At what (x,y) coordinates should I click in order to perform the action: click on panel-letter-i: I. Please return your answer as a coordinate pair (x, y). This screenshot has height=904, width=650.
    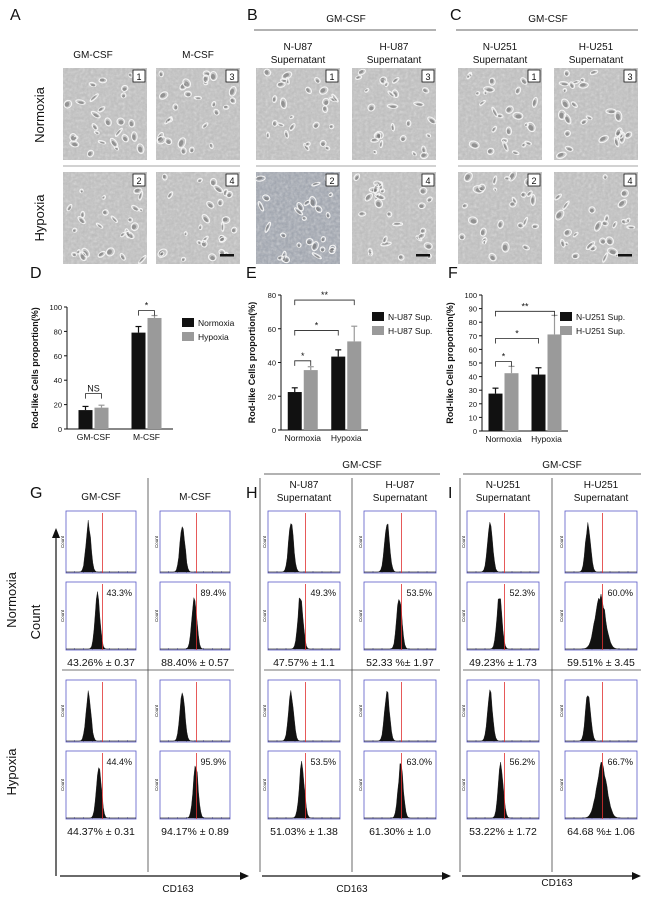
    Looking at the image, I should click on (450, 493).